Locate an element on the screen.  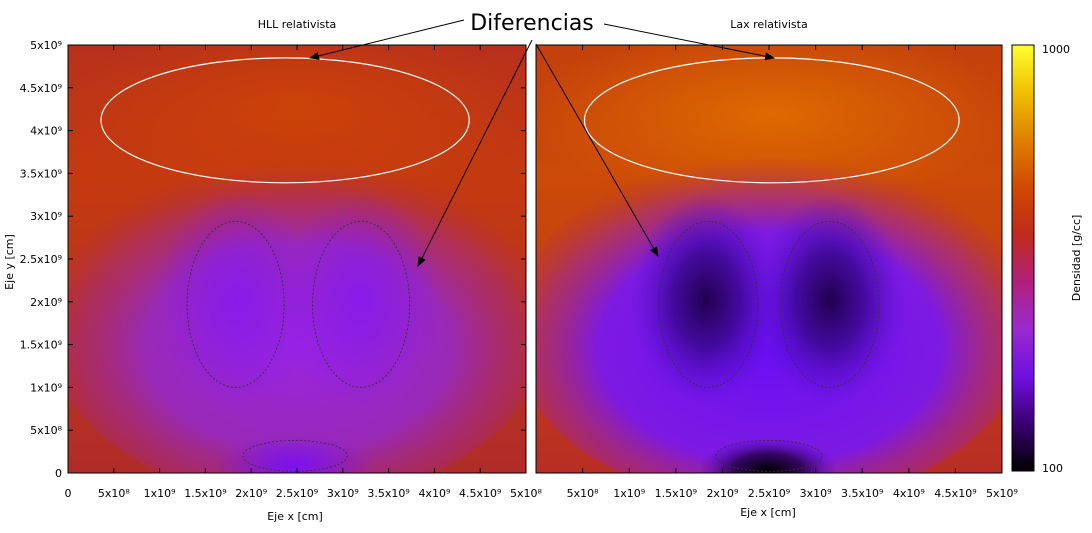
y-tick-label: 3x10⁹ is located at coordinates (46, 216).